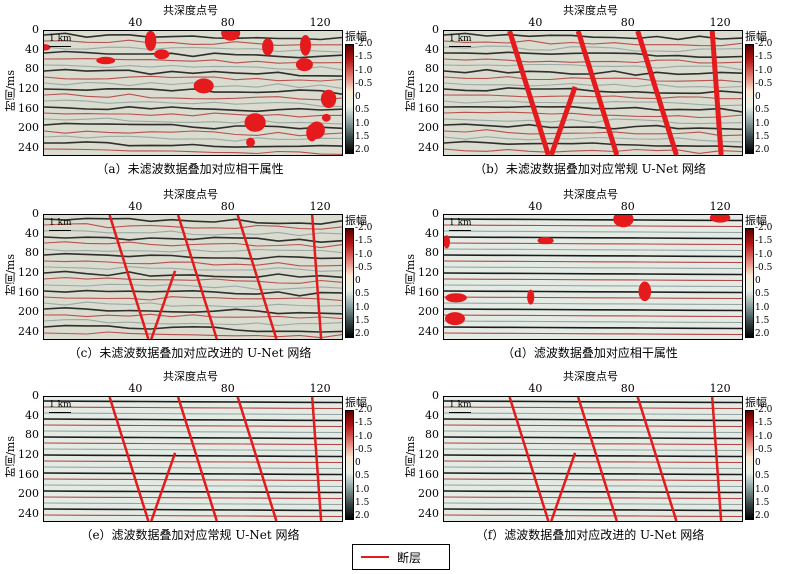  What do you see at coordinates (428, 292) in the screenshot?
I see `y-tick-label: 160` at bounding box center [428, 292].